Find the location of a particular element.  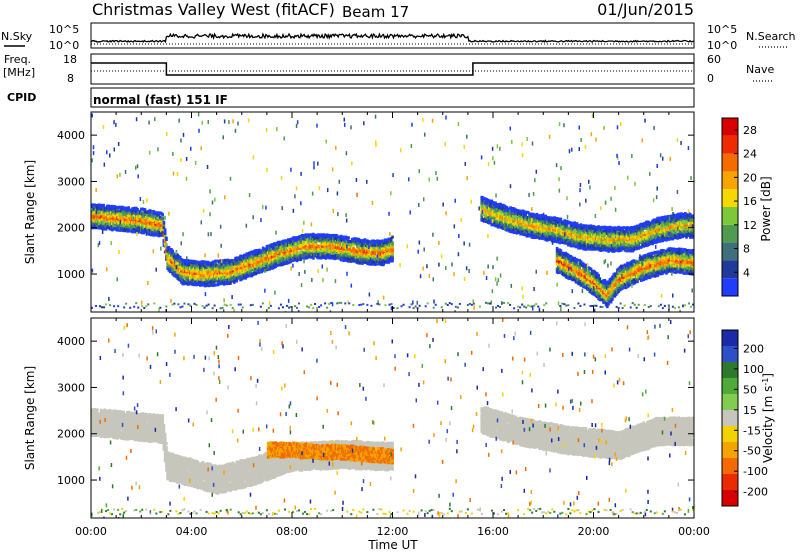

nsky-line is located at coordinates (392, 38).